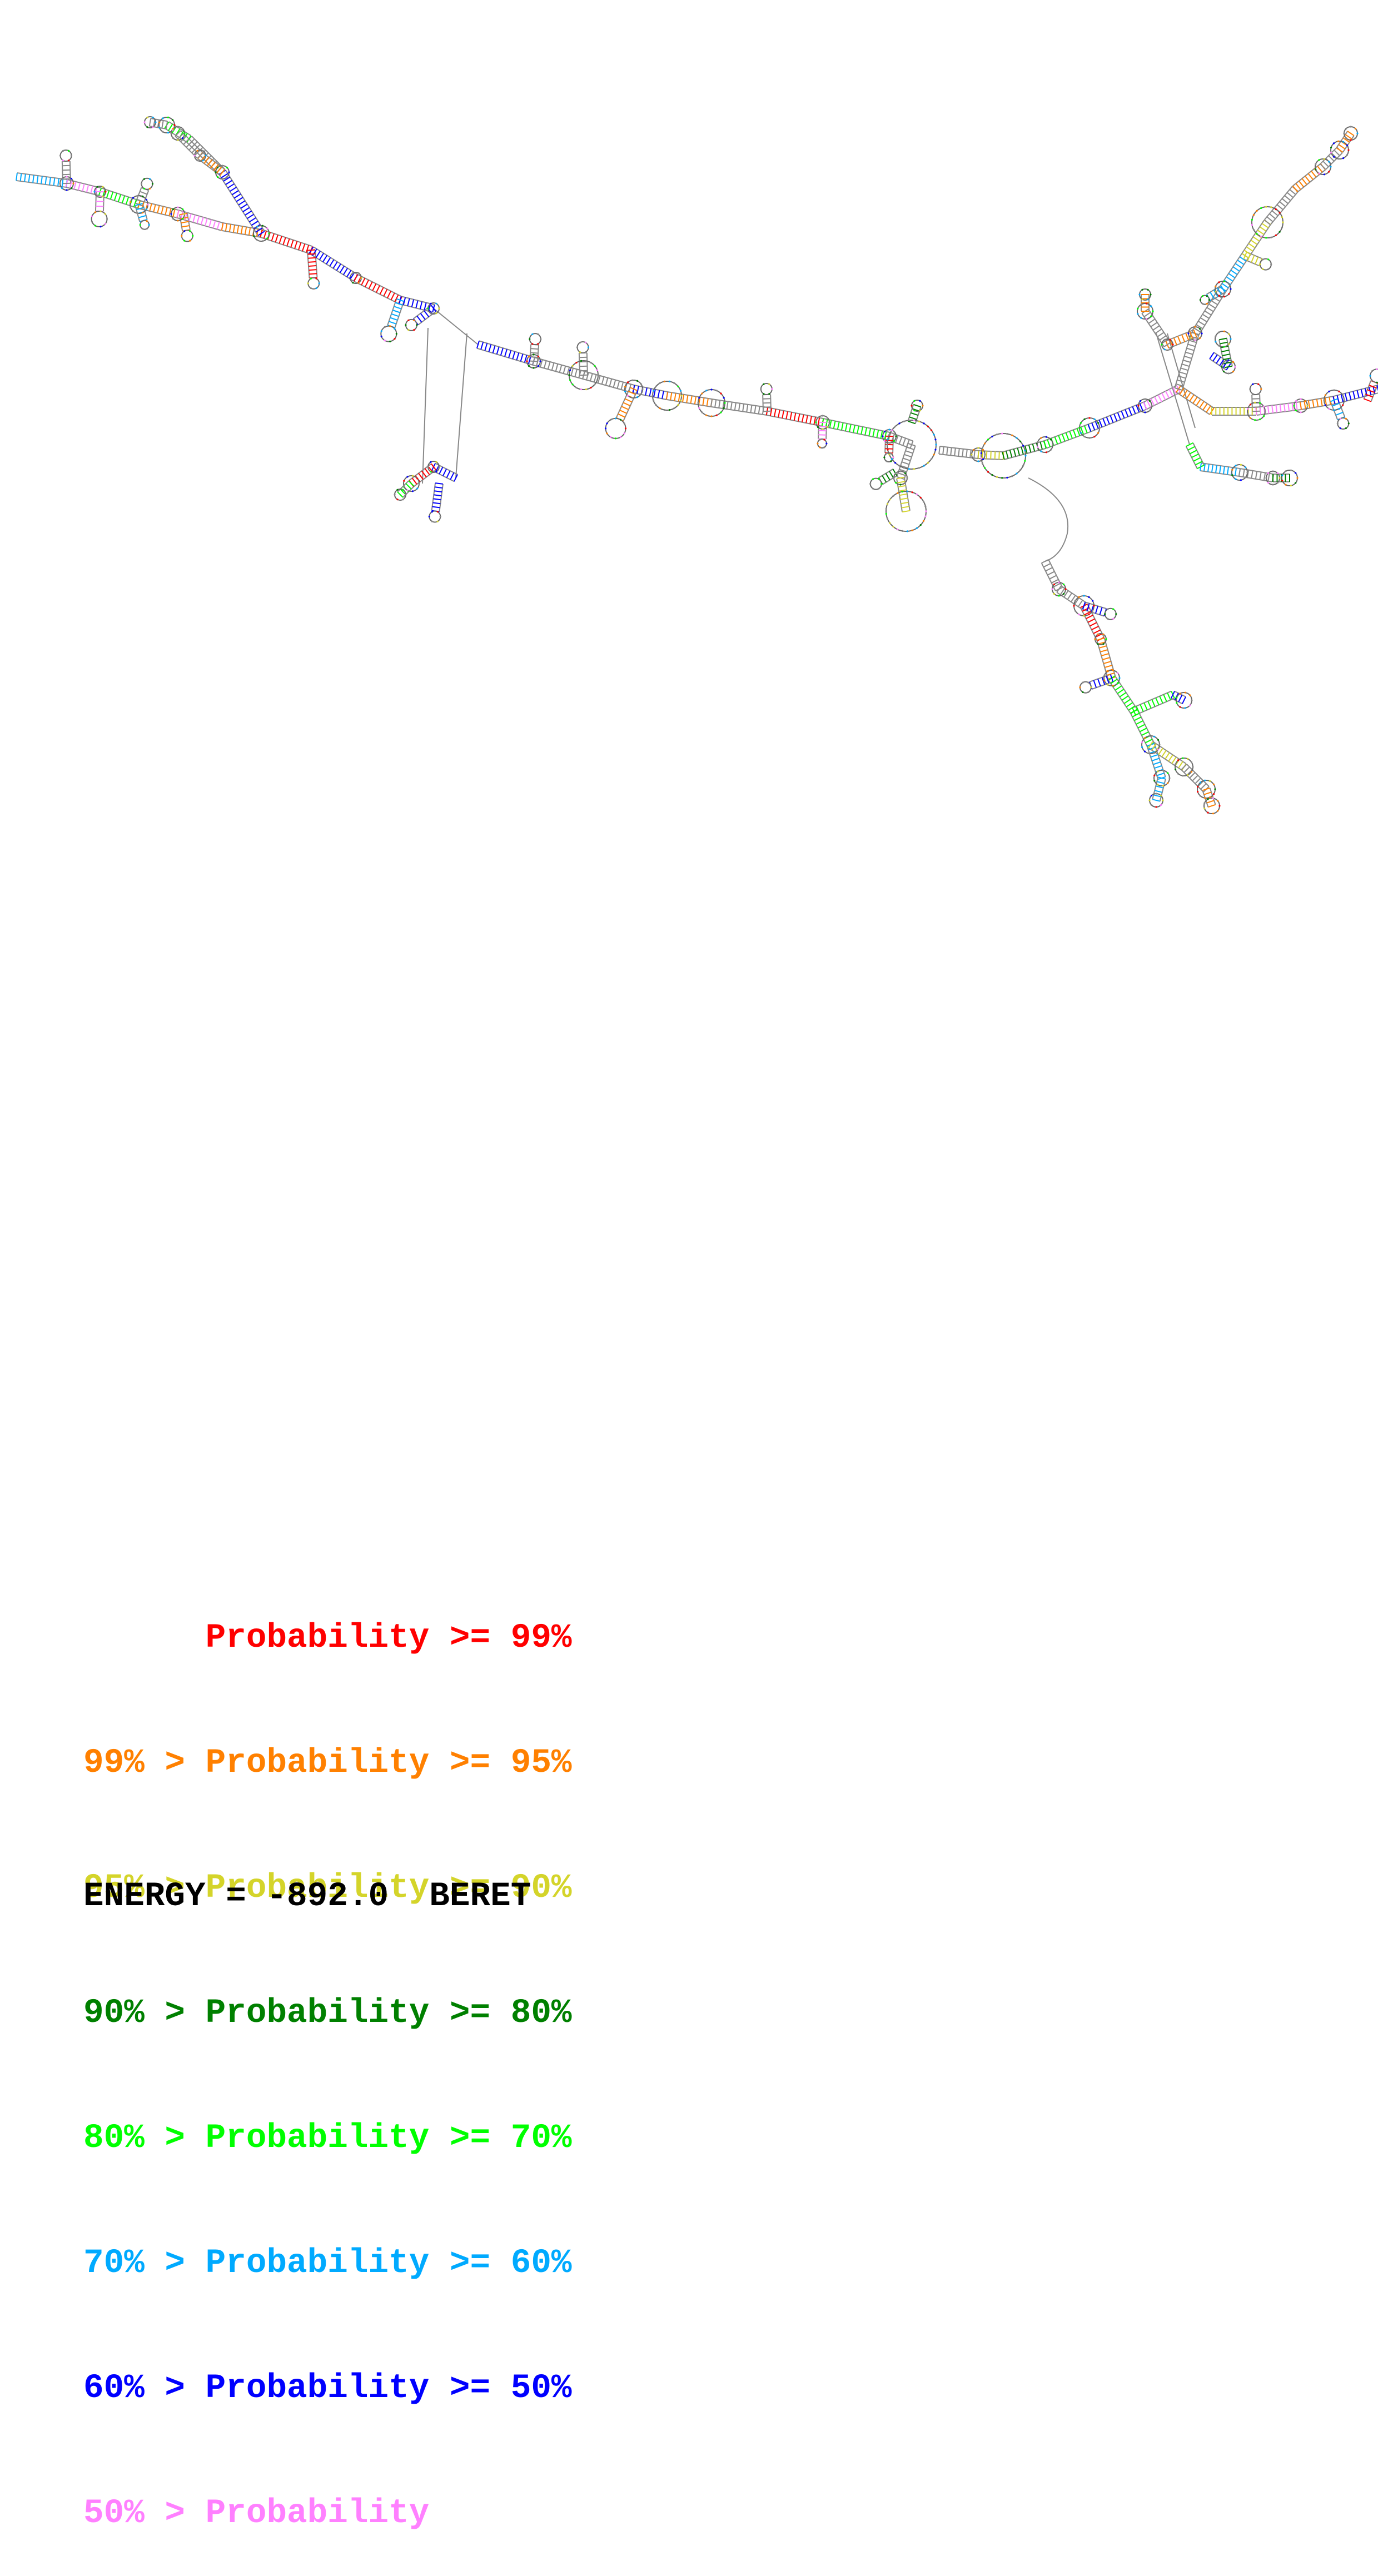 This screenshot has height=2576, width=1378. What do you see at coordinates (327, 2138) in the screenshot?
I see `legend-line-5: 80% > Probability >= 70%` at bounding box center [327, 2138].